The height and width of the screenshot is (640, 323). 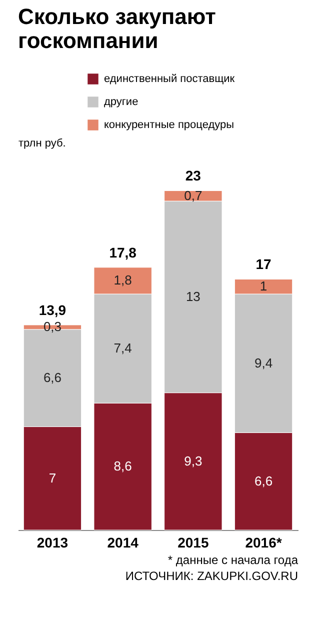 What do you see at coordinates (193, 176) in the screenshot?
I see `total-label: 23` at bounding box center [193, 176].